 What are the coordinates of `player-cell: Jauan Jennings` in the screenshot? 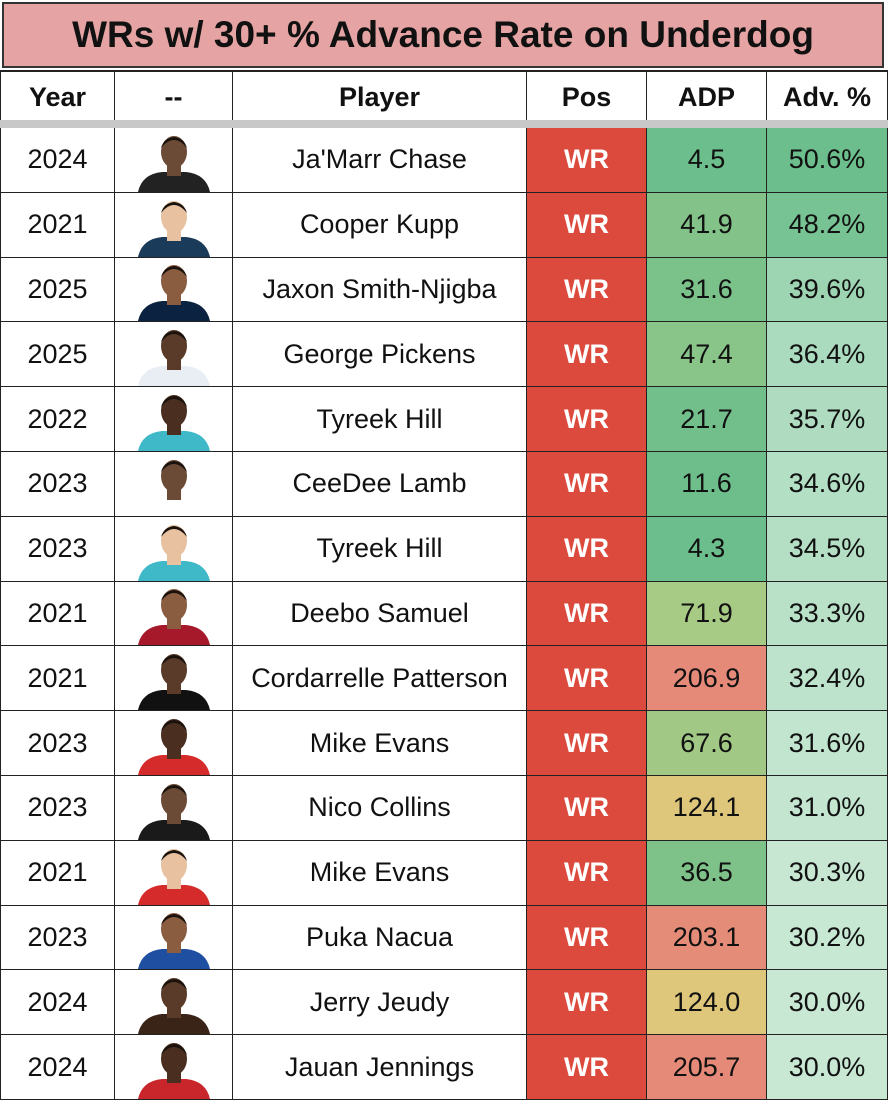 It's located at (380, 1067).